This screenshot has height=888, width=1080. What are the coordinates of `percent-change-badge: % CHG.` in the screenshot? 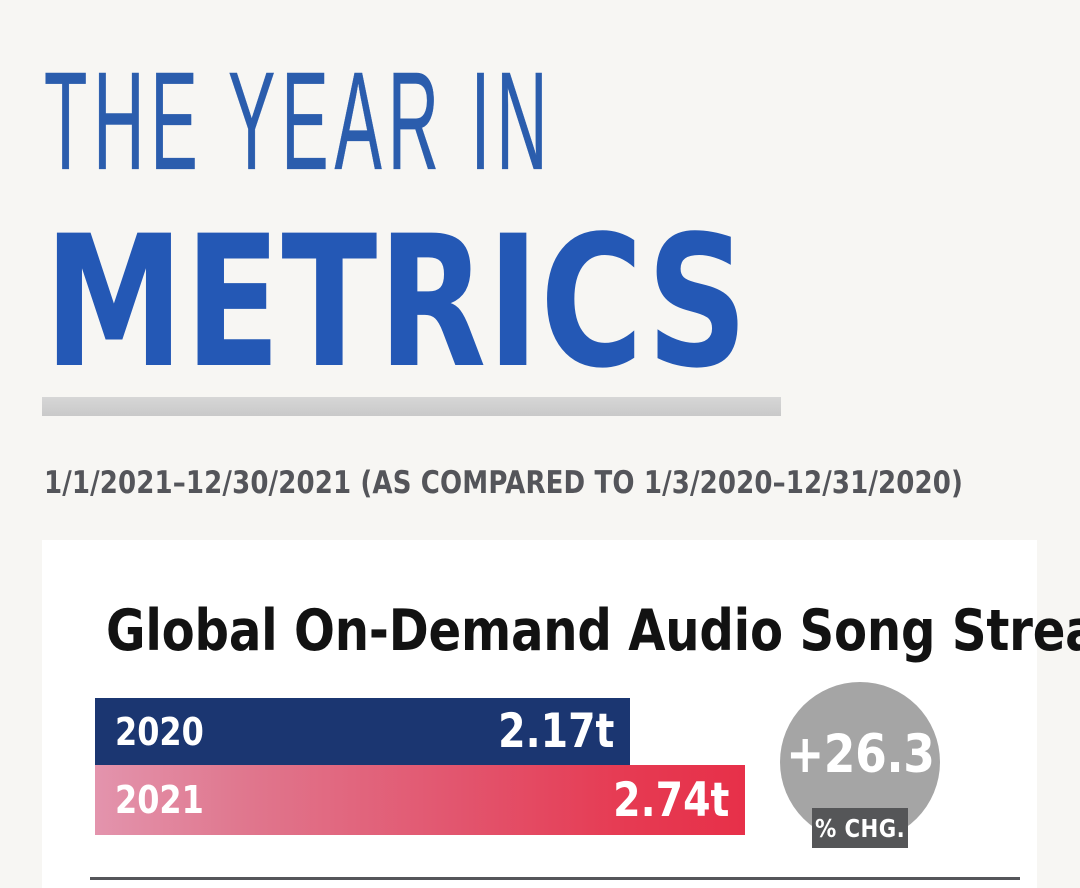 It's located at (860, 828).